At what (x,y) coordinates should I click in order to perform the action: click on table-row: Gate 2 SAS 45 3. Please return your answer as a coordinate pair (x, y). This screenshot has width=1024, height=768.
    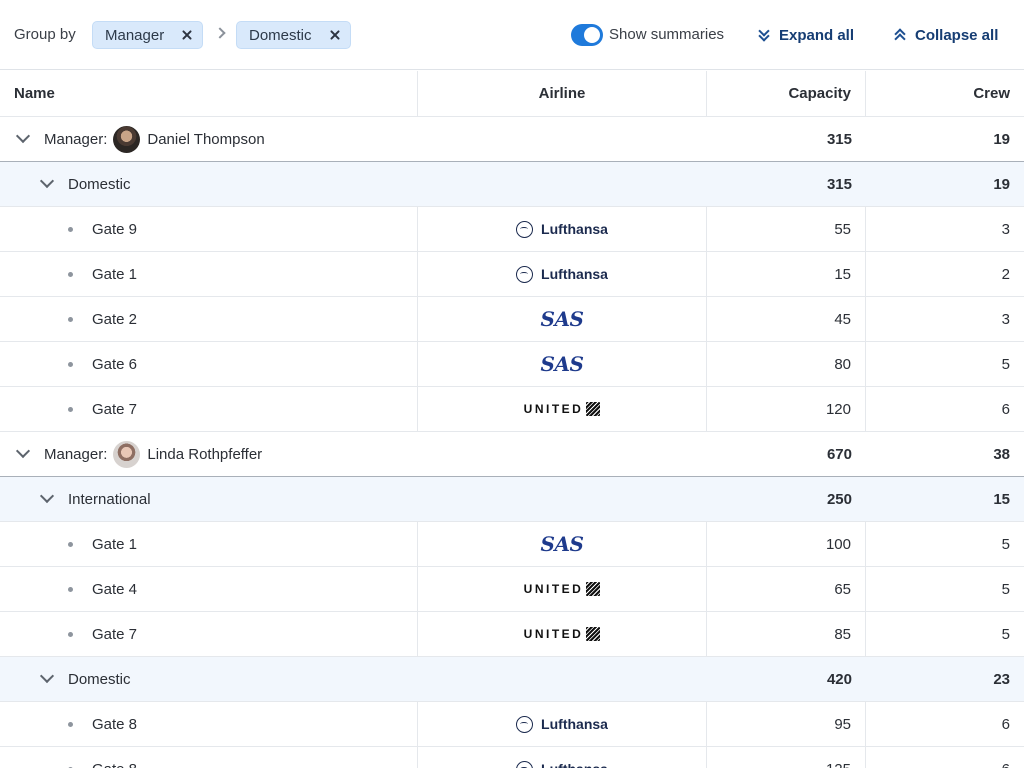
    Looking at the image, I should click on (512, 319).